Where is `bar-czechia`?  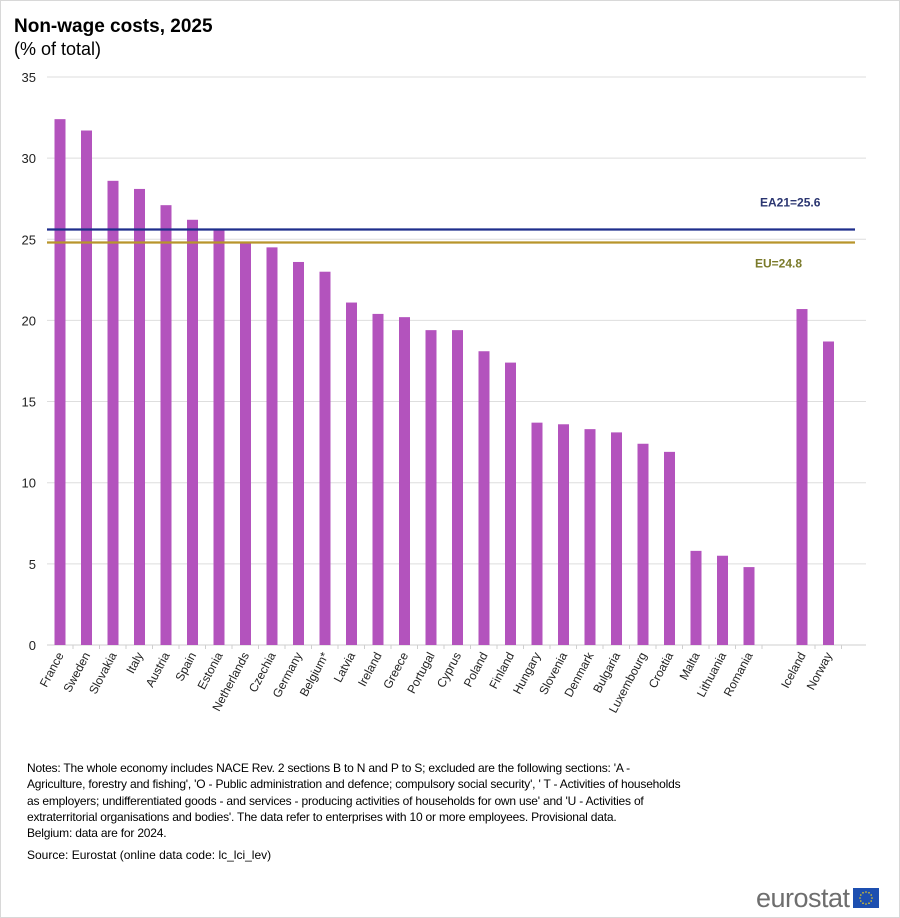 bar-czechia is located at coordinates (272, 446).